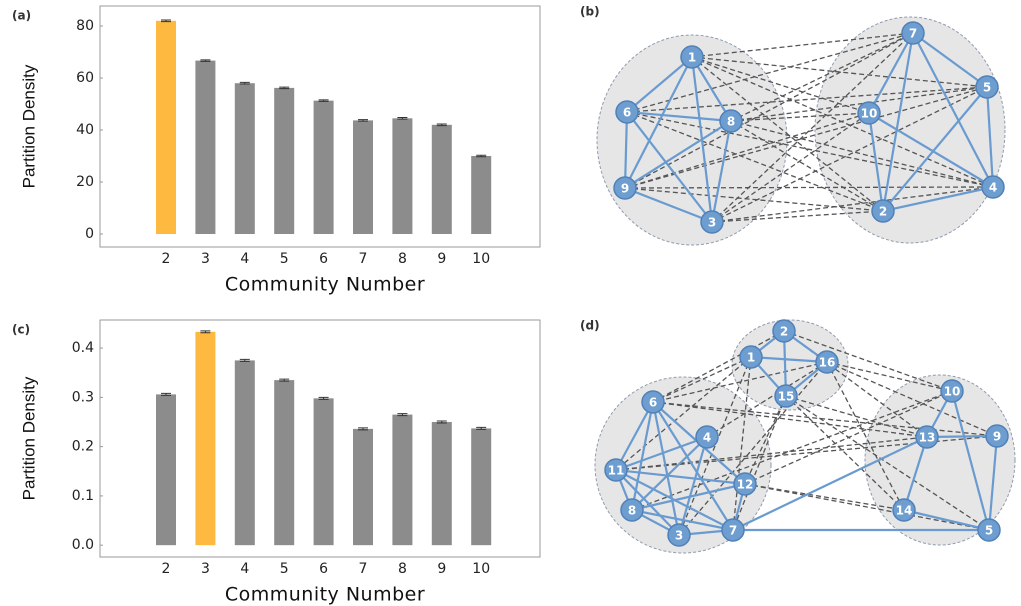  What do you see at coordinates (85, 26) in the screenshot?
I see `y-tick-label: 80` at bounding box center [85, 26].